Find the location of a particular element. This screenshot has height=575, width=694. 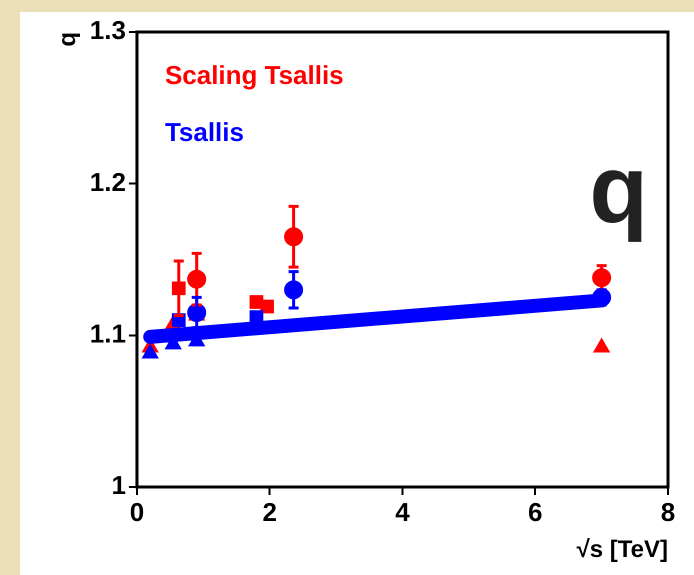

x-axis-title: √s [TeV] is located at coordinates (622, 550).